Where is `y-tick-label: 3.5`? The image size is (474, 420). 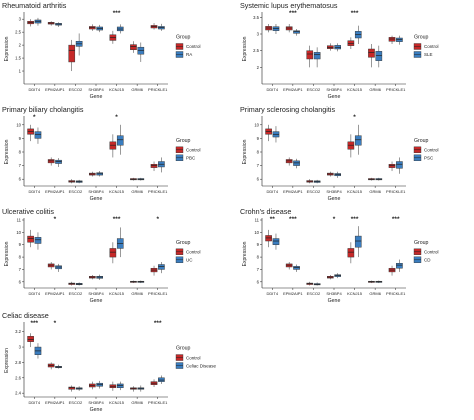 y-tick-label: 3.5 is located at coordinates (256, 17).